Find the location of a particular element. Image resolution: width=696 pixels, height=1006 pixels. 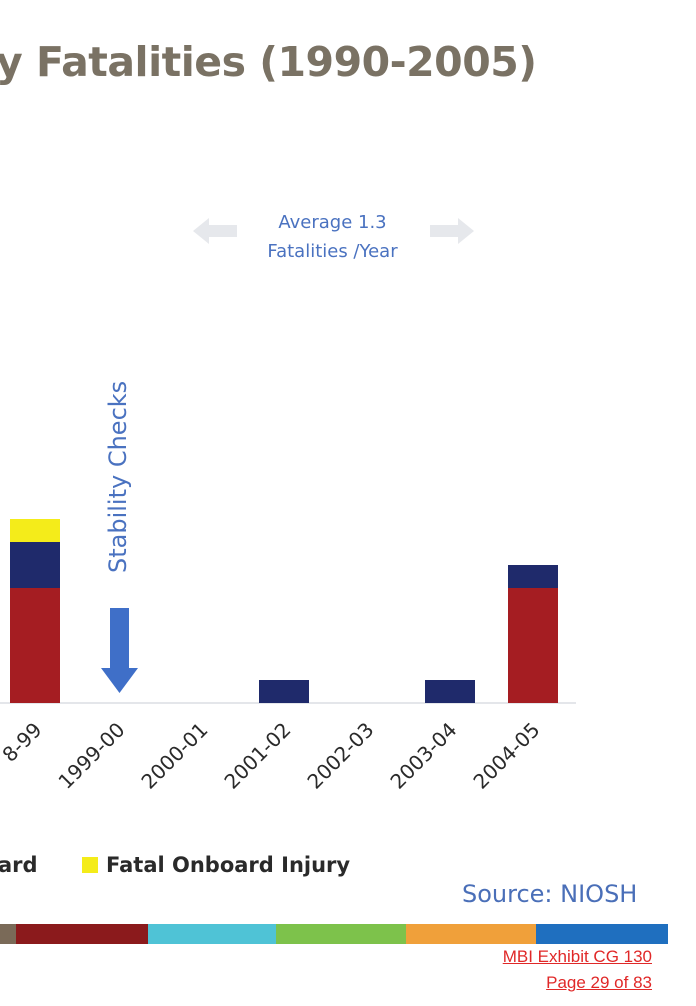

legend-item-yellow: Fatal Onboard Injury is located at coordinates (216, 865).